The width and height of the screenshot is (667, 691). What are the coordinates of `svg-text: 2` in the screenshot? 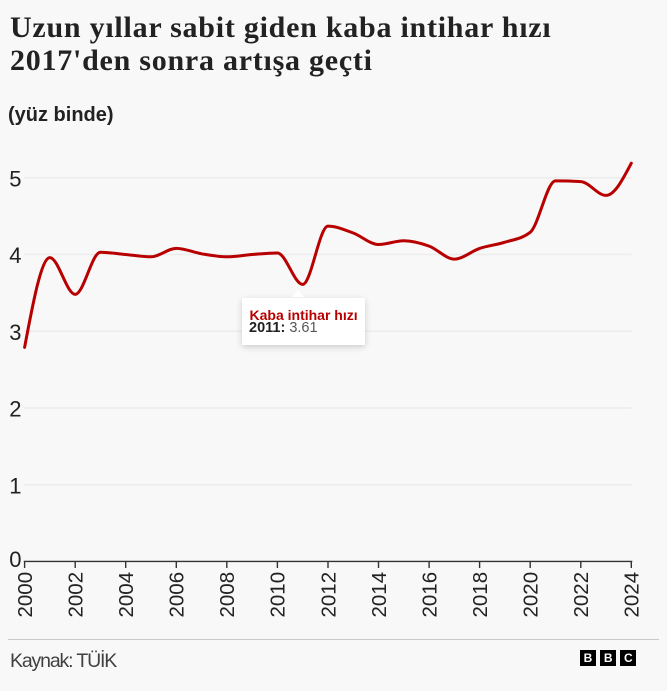 It's located at (15, 409).